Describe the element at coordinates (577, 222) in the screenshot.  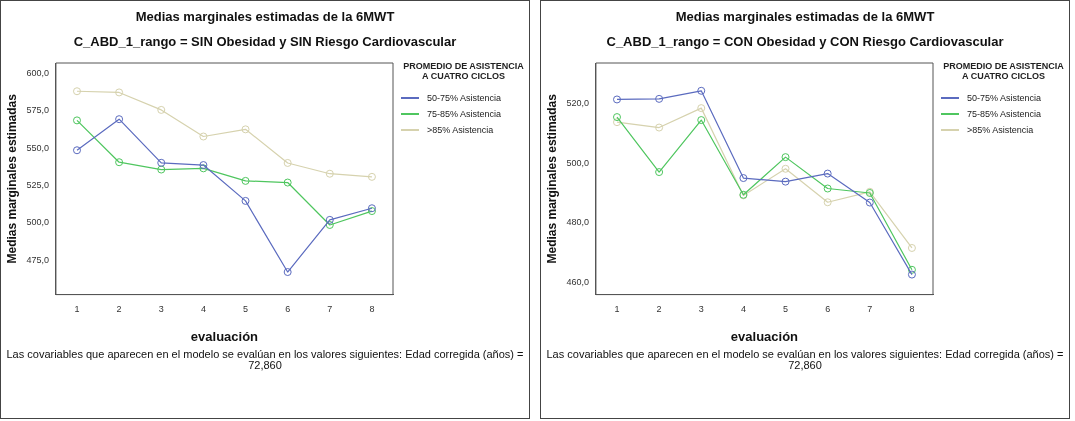
I see `y-tick-label: 480,0` at that location.